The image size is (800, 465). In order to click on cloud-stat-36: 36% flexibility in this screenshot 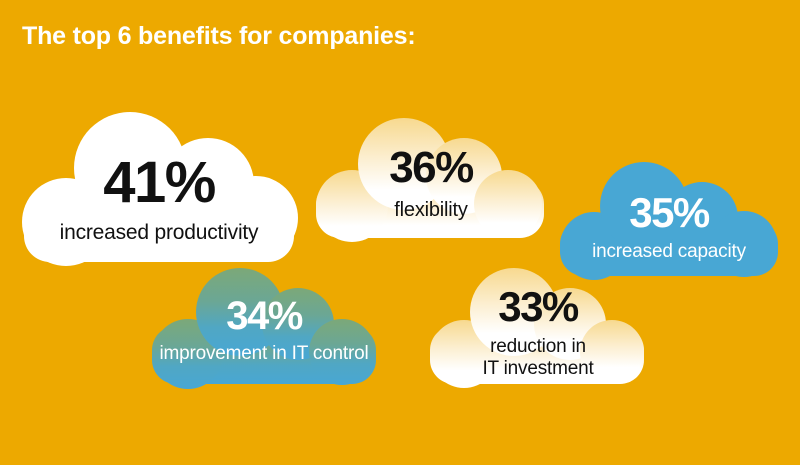, I will do `click(431, 180)`.